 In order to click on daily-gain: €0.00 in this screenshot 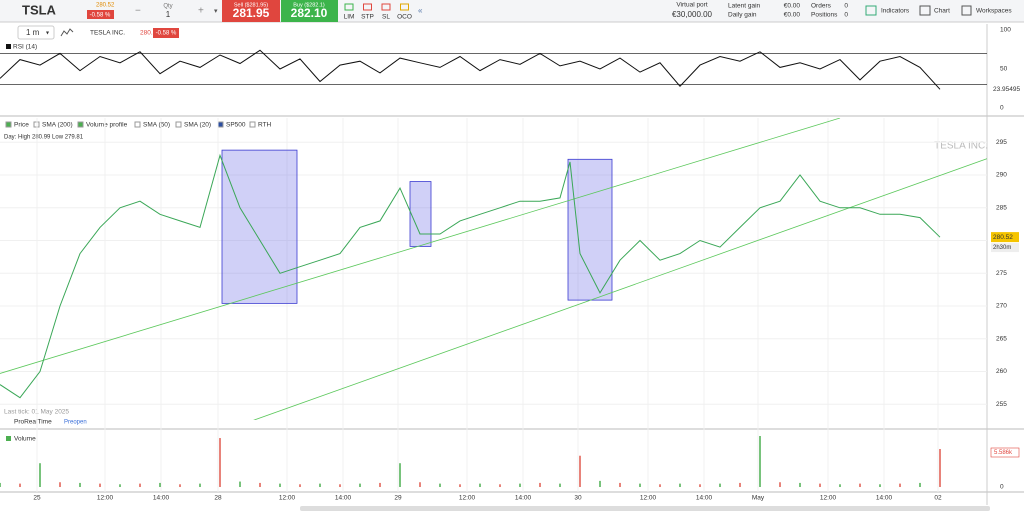, I will do `click(792, 15)`.